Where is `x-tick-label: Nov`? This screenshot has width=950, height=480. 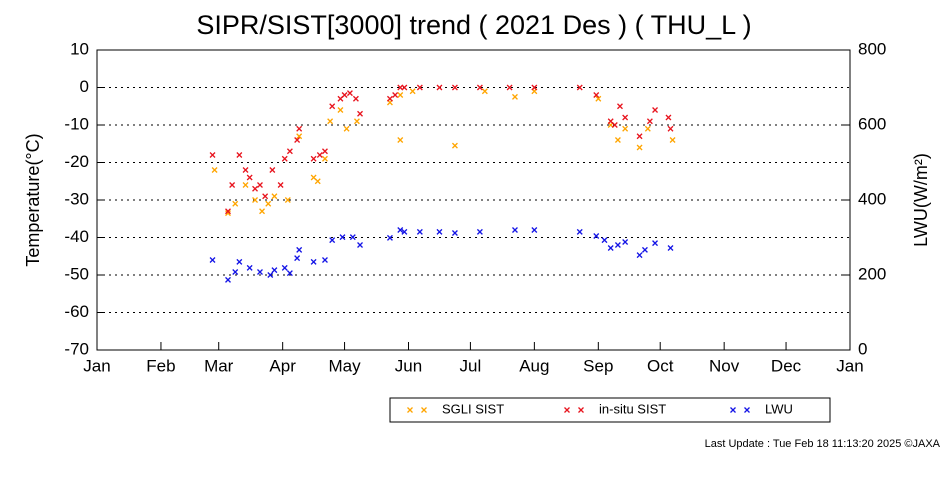 x-tick-label: Nov is located at coordinates (724, 365).